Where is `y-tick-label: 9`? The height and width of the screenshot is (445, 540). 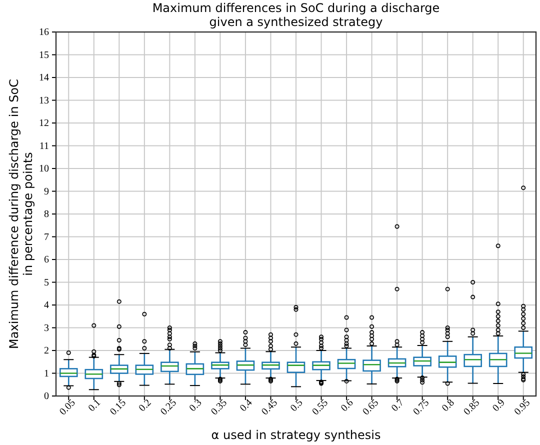
y-tick-label: 9 is located at coordinates (46, 192).